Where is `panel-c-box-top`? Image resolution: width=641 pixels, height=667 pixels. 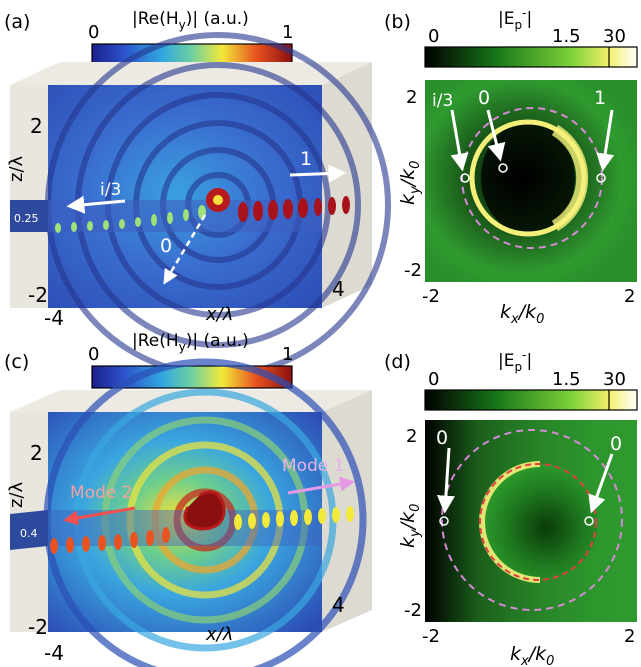 panel-c-box-top is located at coordinates (191, 401).